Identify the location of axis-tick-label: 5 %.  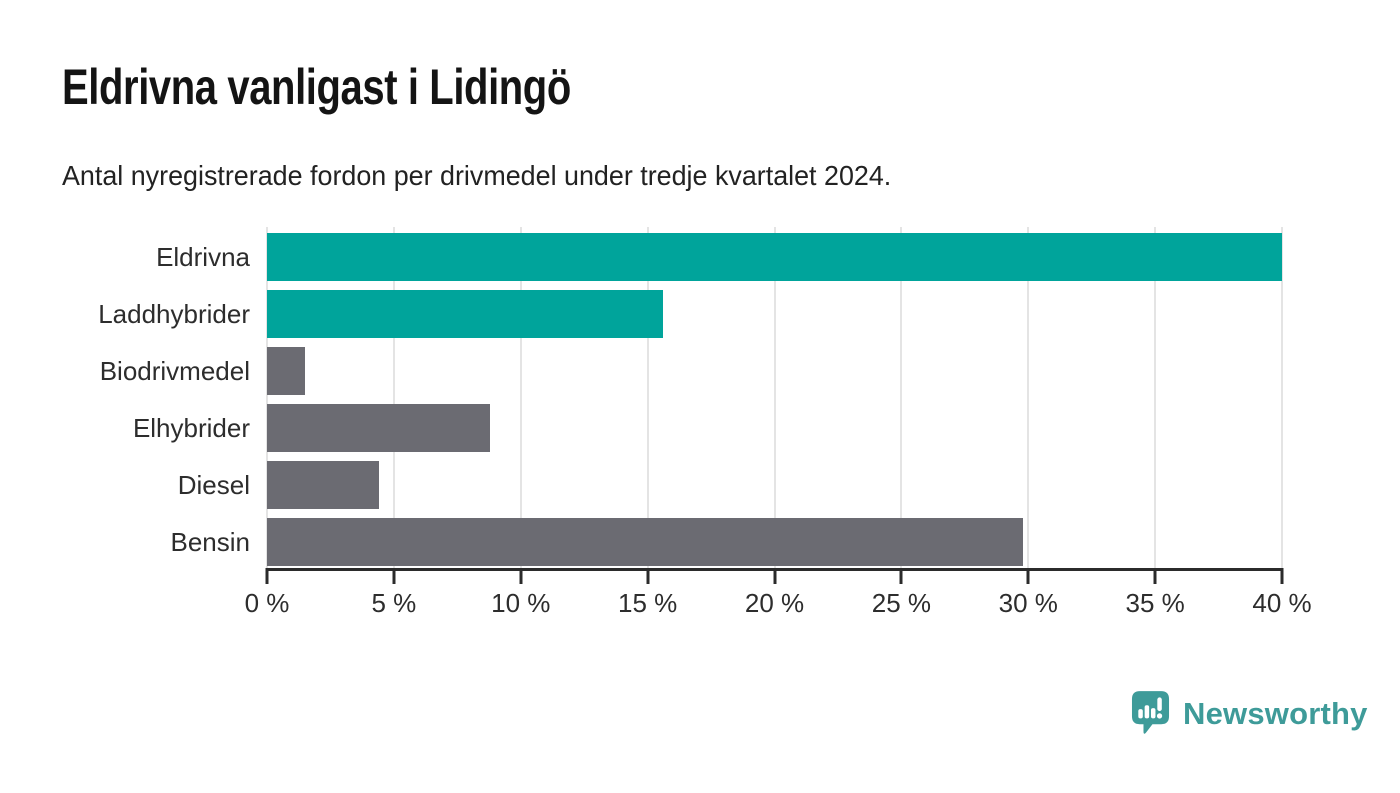
(394, 603).